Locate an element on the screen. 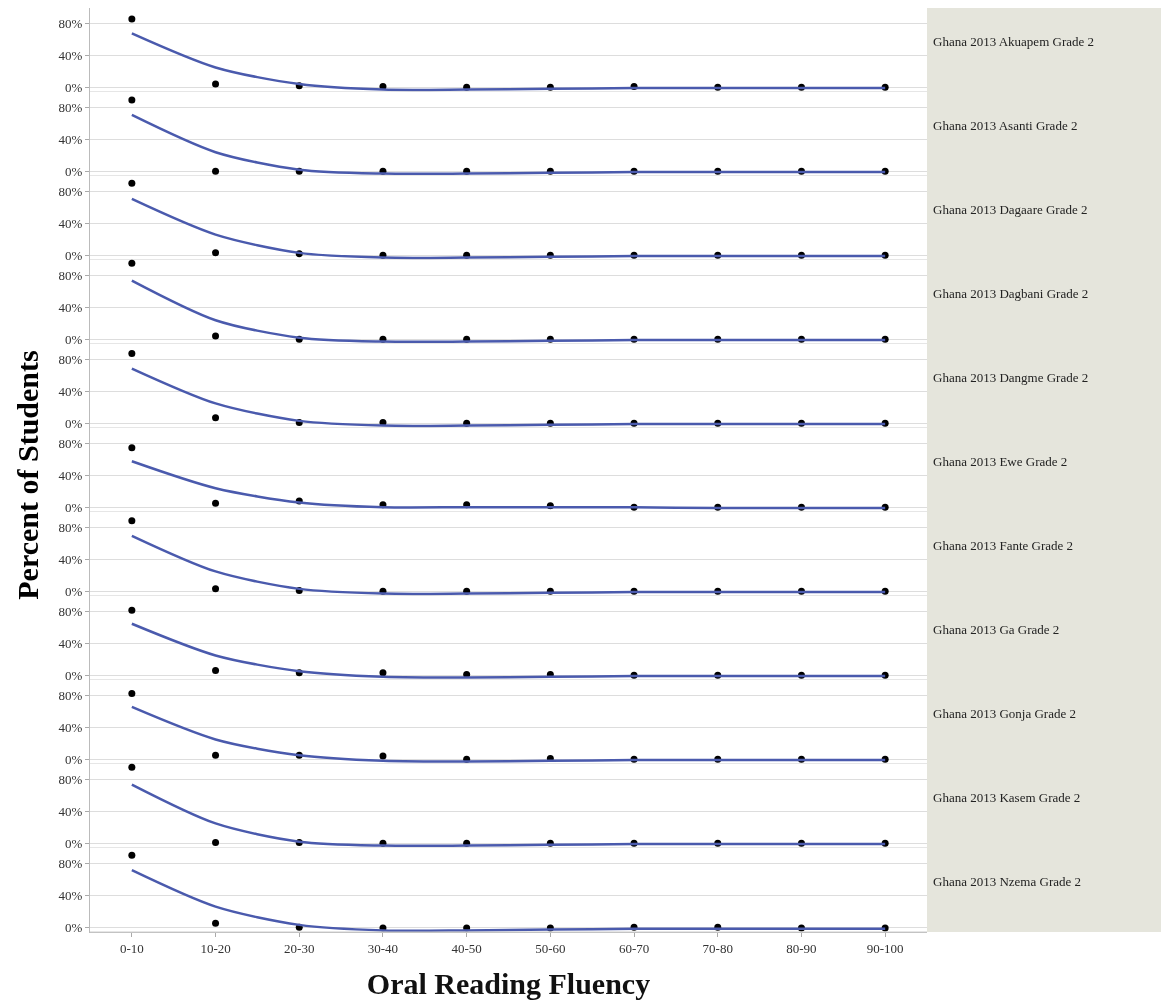  text: Ghana 2013 Kasem Grade 2 is located at coordinates (1007, 797).